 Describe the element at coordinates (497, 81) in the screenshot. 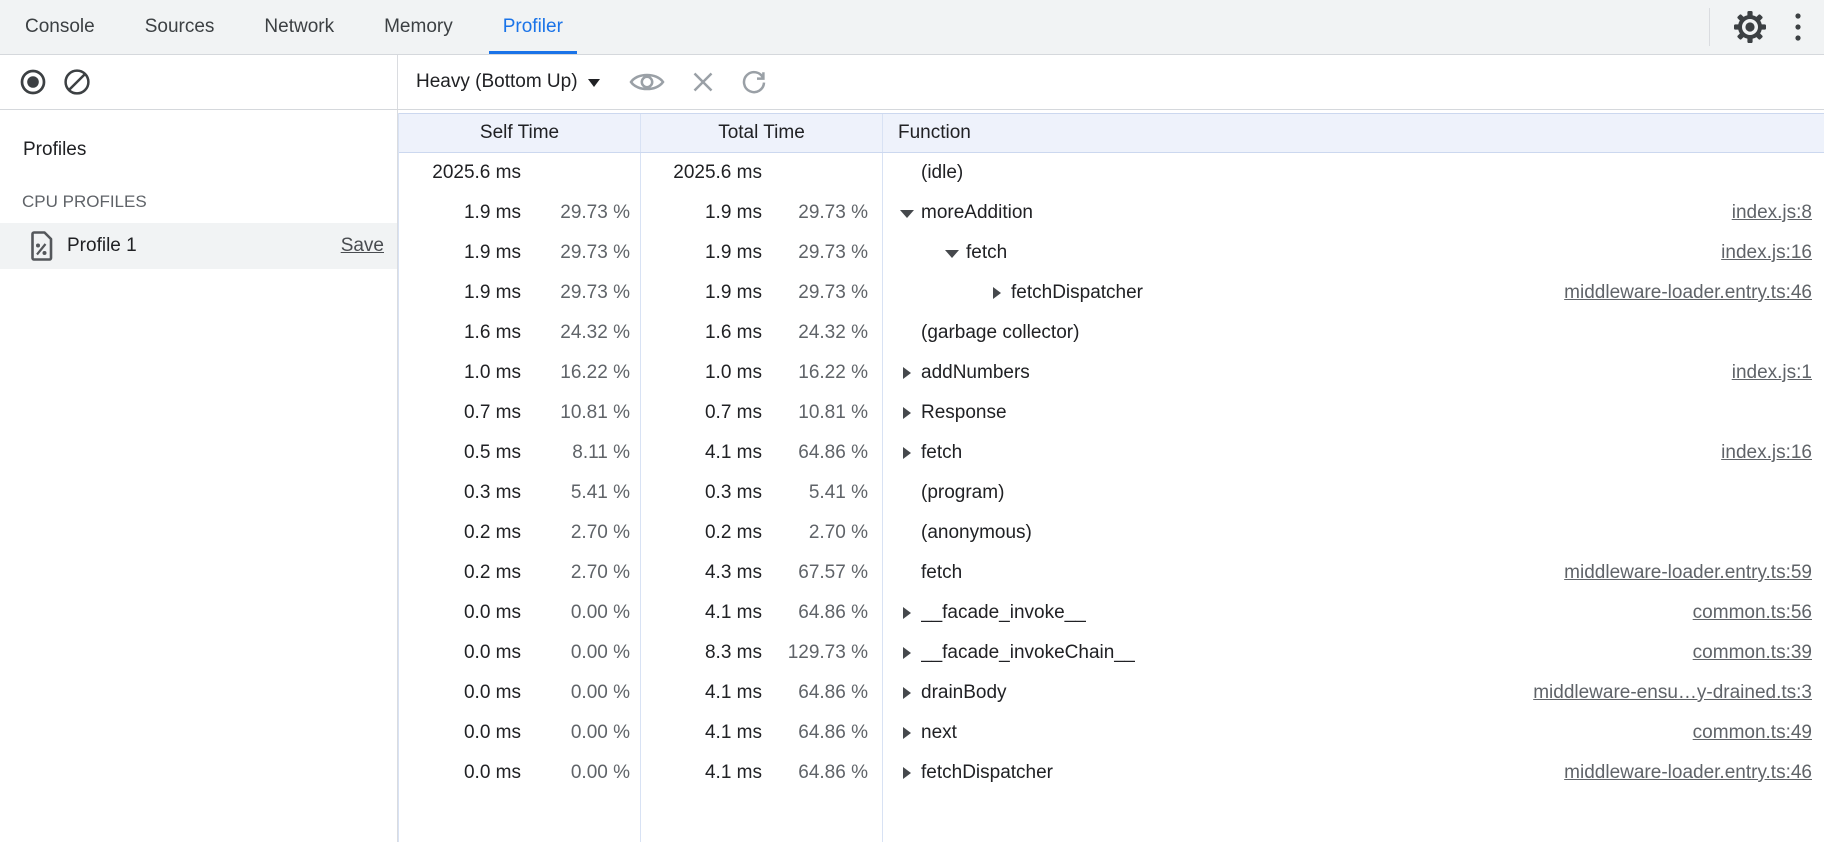

I see `view-mode-label: Heavy (Bottom Up)` at that location.